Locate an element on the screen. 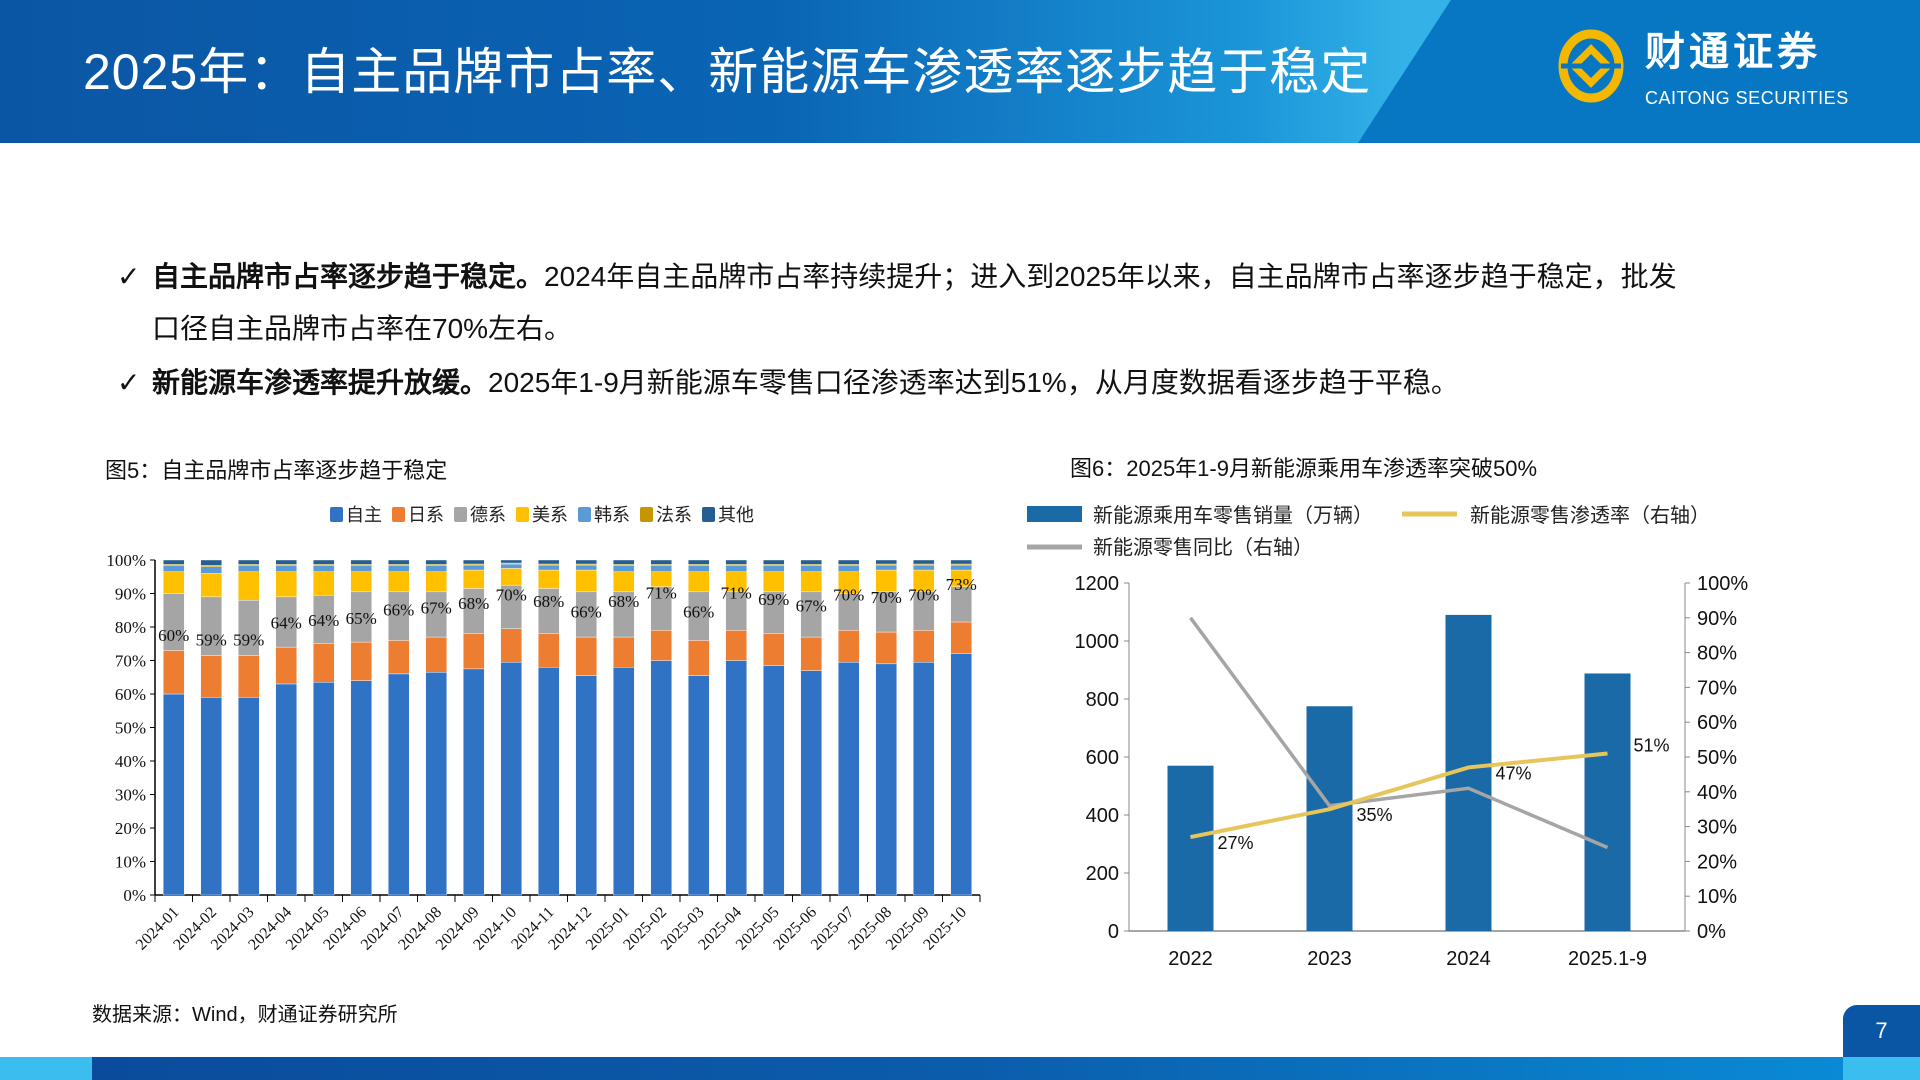 This screenshot has height=1080, width=1920. y-tick-label-right: 30% is located at coordinates (1717, 828).